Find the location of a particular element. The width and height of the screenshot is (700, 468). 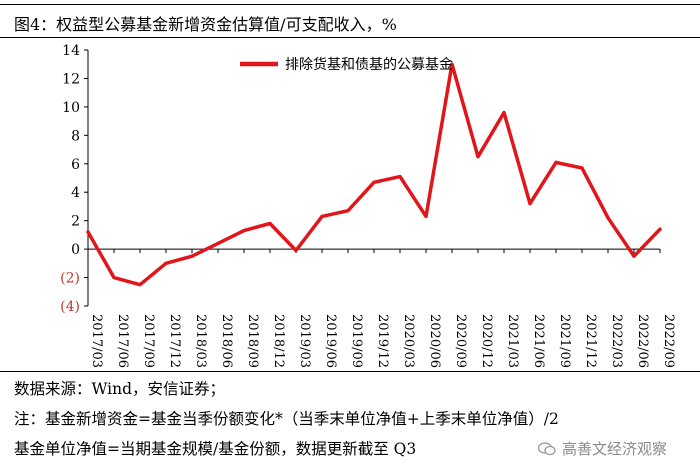

x-tick-label: 2020/09 is located at coordinates (460, 341).